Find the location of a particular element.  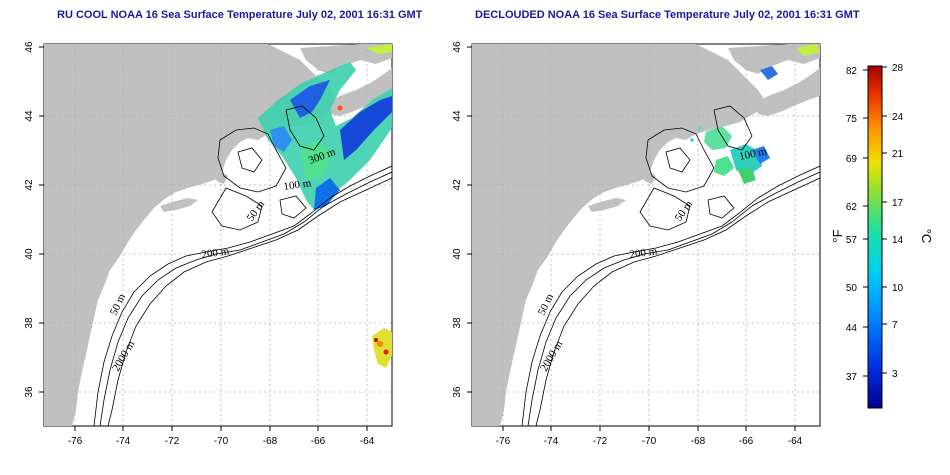

left-x-axis: -76 -74 -72 -70 -68 -66 -64 is located at coordinates (221, 436).